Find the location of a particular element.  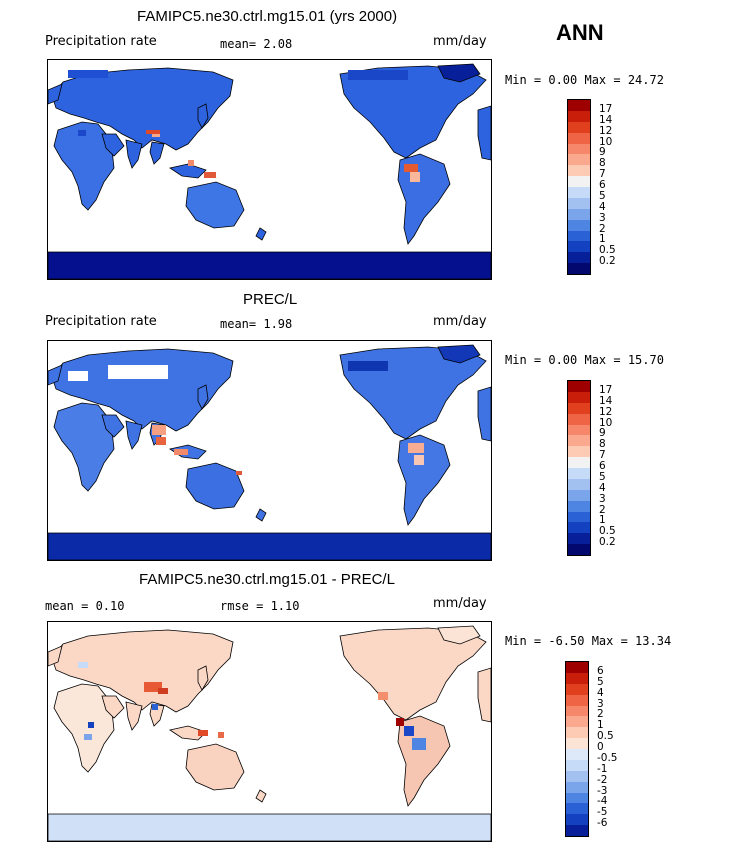

panel-2-units: mm/day is located at coordinates (460, 321).